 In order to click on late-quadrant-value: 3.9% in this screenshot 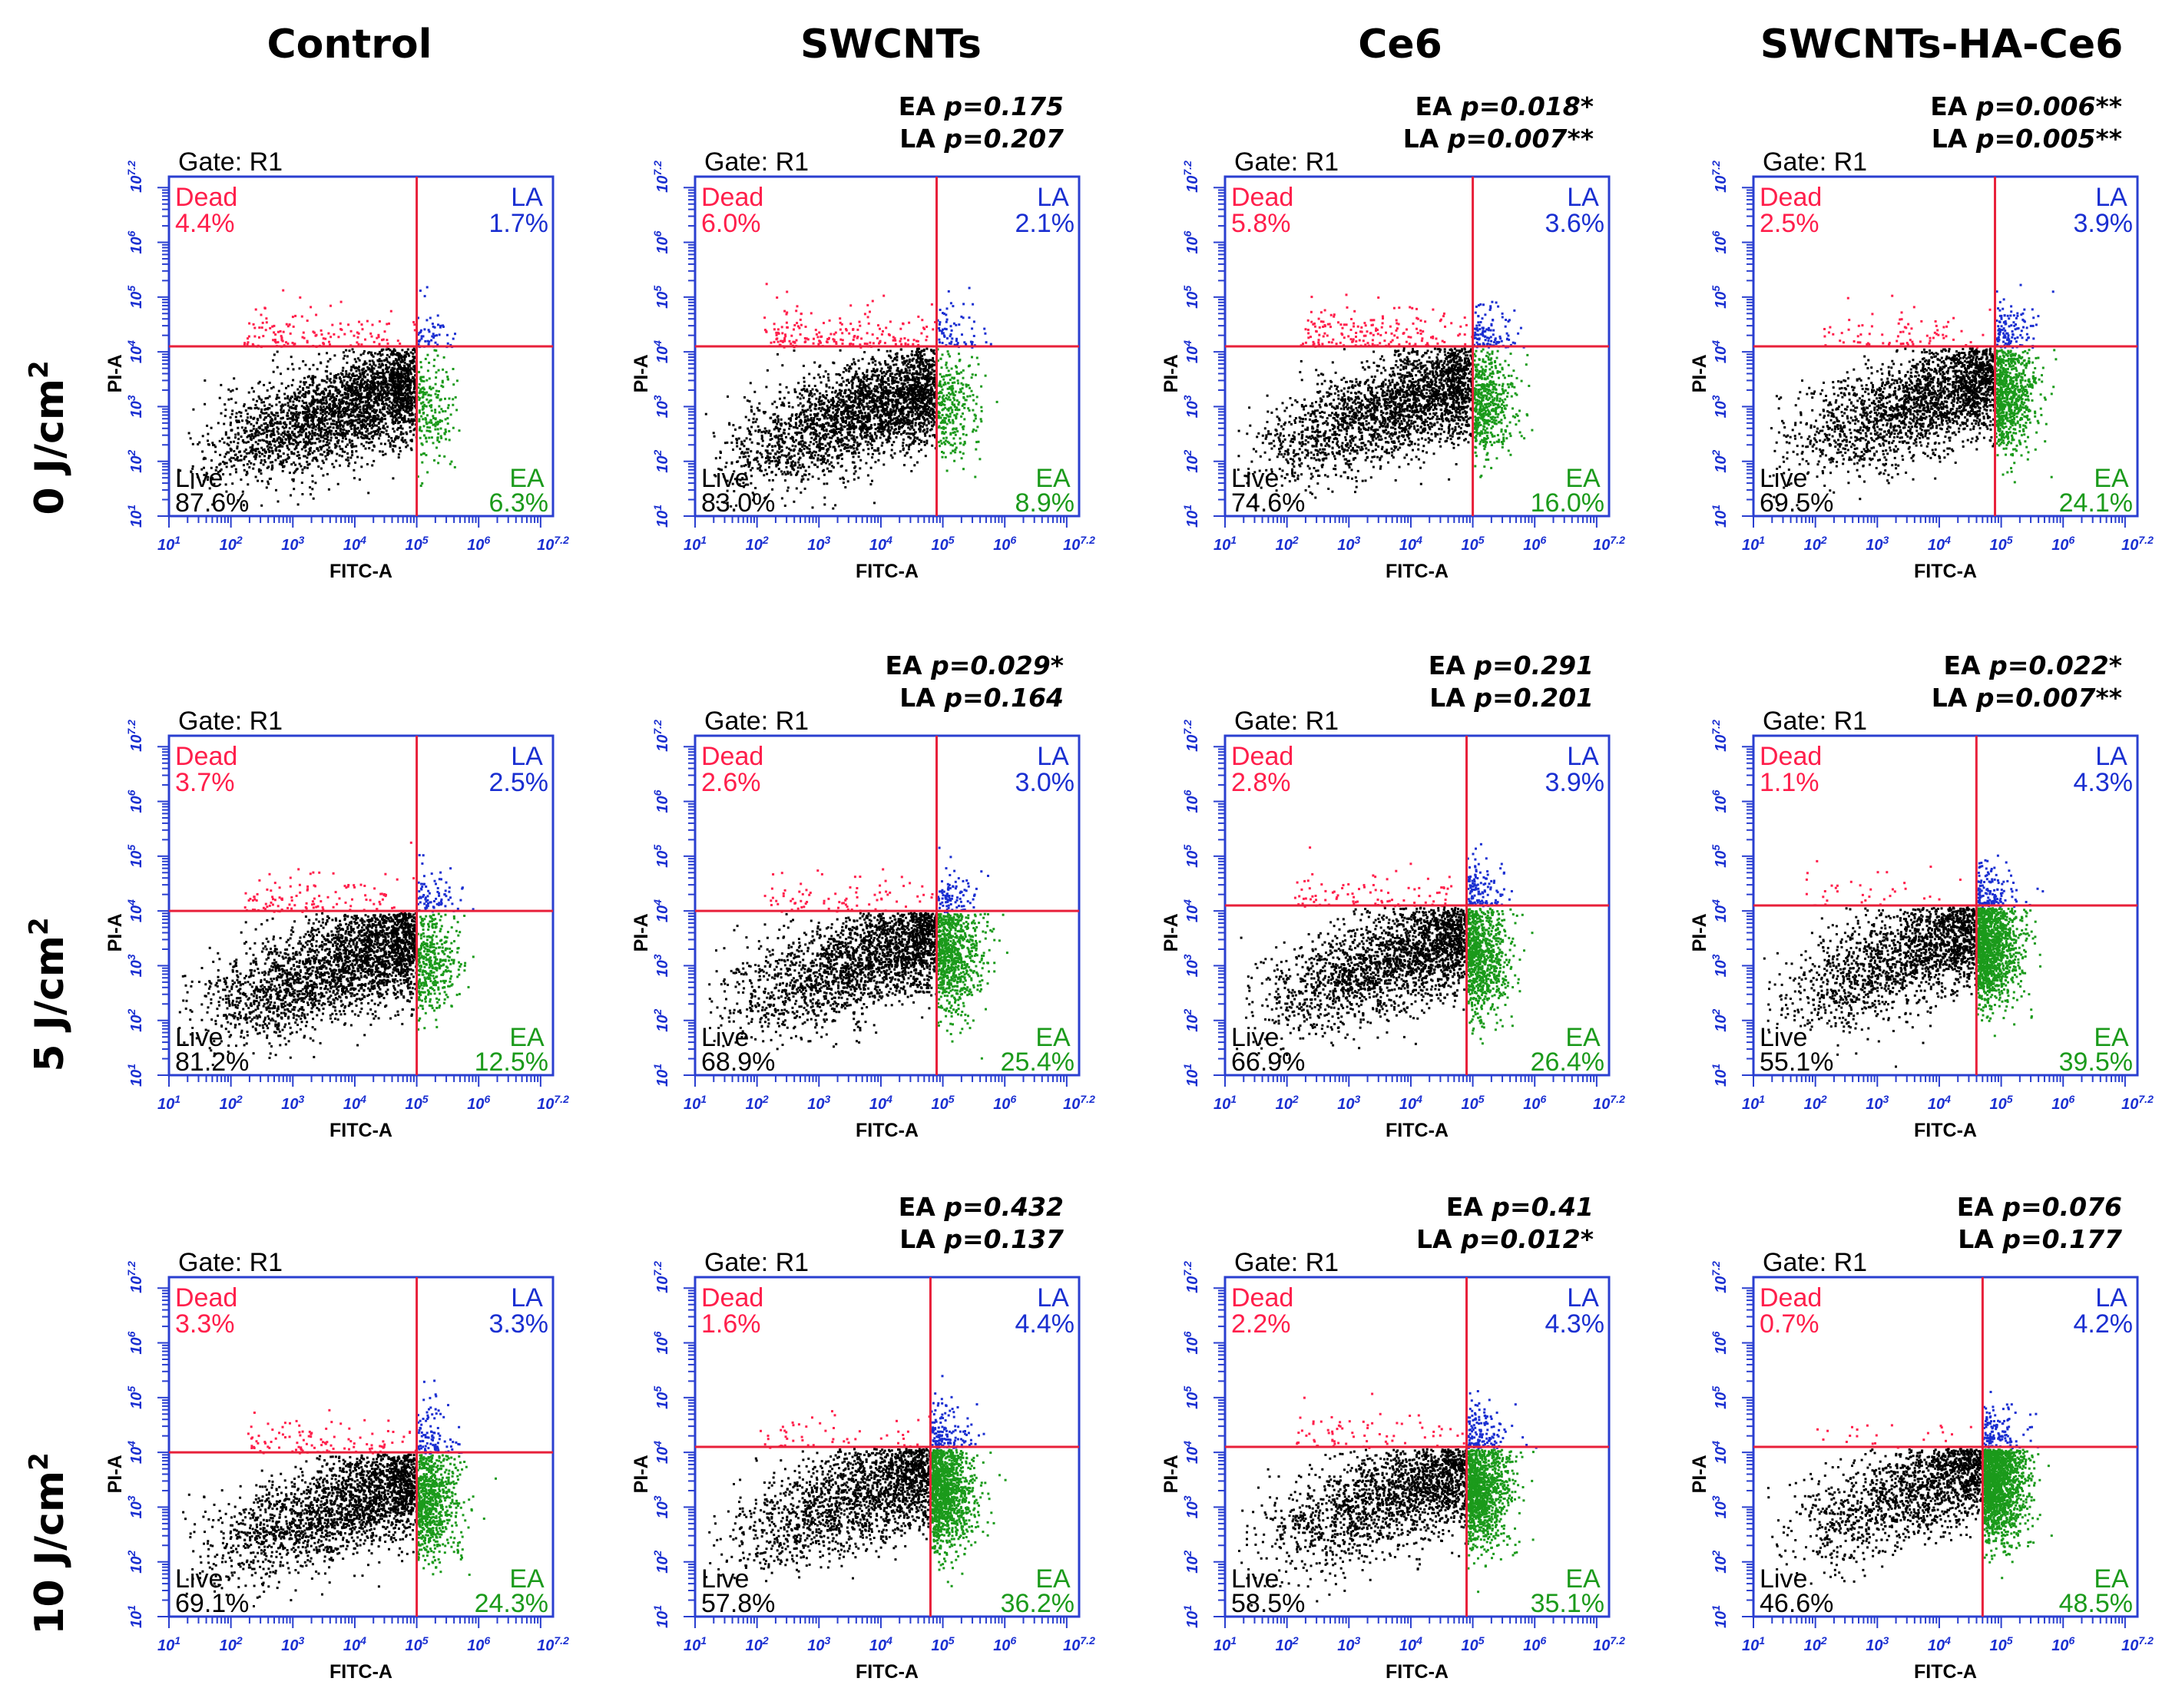, I will do `click(1575, 782)`.